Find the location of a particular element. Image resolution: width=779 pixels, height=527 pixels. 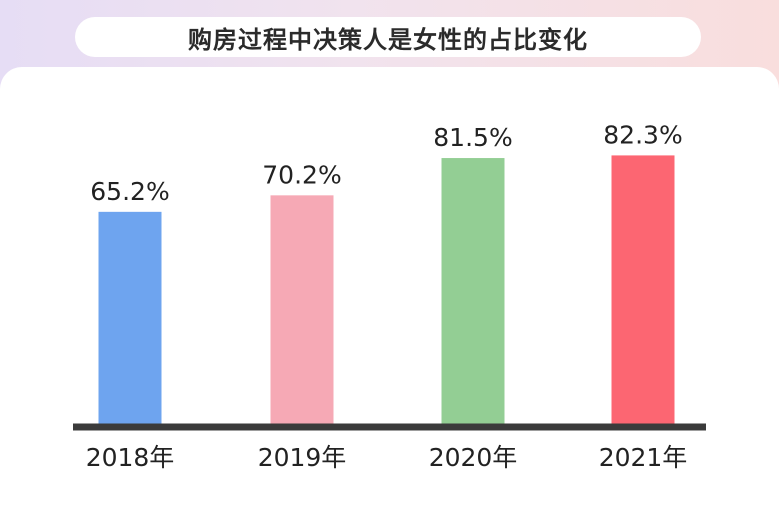

data-label-1: 70.2% is located at coordinates (301, 174).